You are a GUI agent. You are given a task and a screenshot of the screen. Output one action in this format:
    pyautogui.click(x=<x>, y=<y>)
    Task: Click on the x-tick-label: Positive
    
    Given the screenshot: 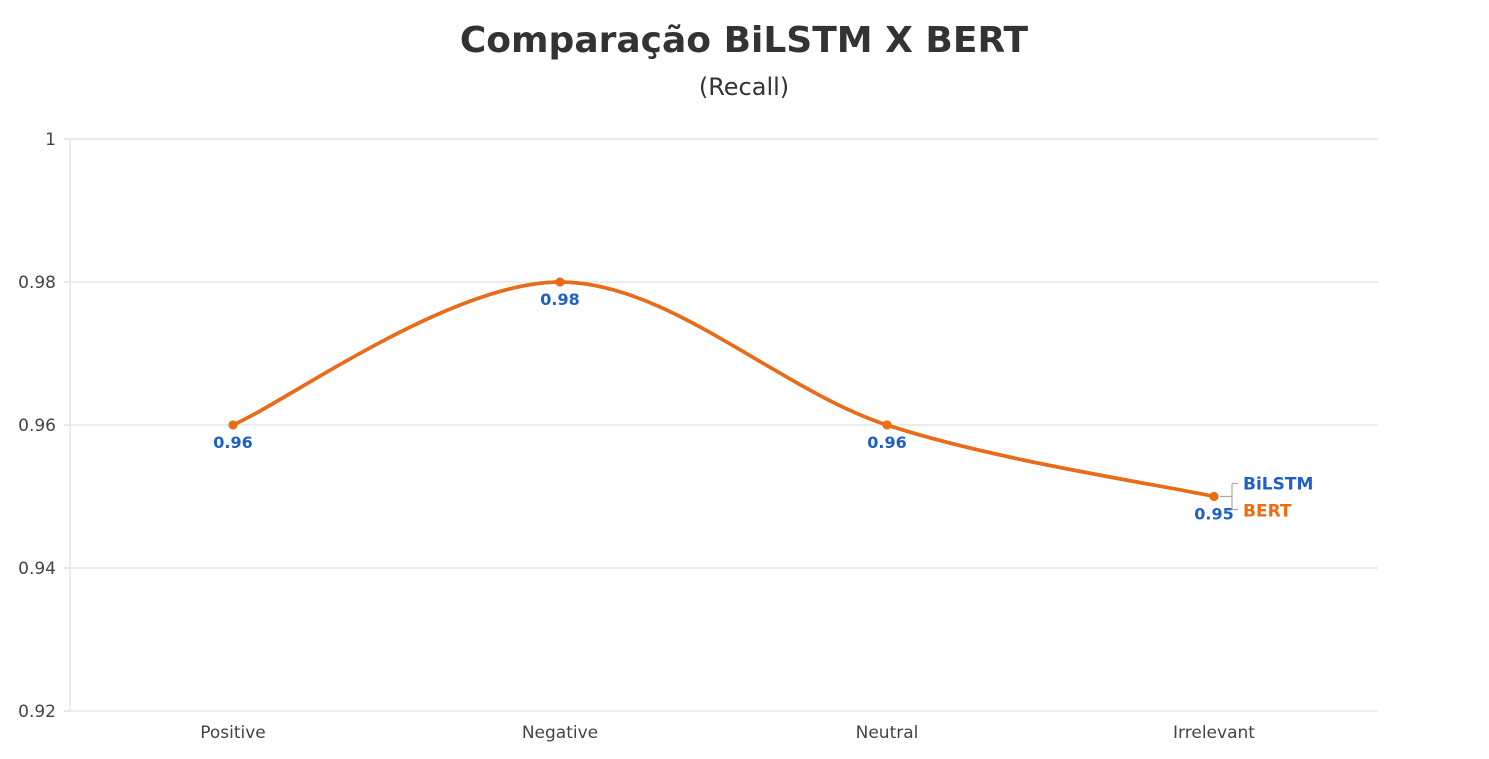 What is the action you would take?
    pyautogui.click(x=233, y=733)
    